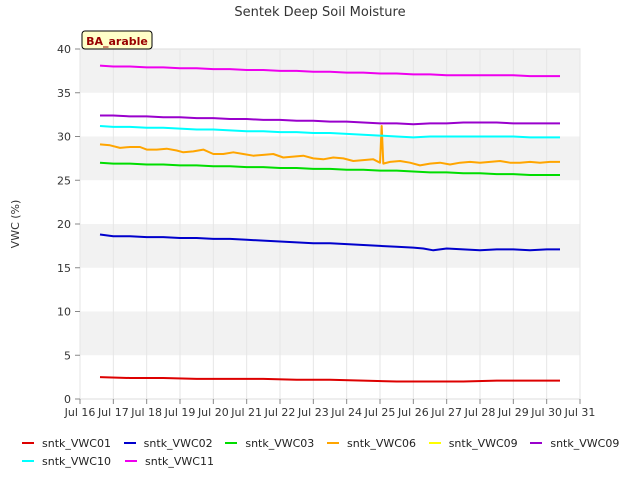 This screenshot has width=640, height=480. Describe the element at coordinates (329, 71) in the screenshot. I see `series-line-sntk-vwc11` at that location.